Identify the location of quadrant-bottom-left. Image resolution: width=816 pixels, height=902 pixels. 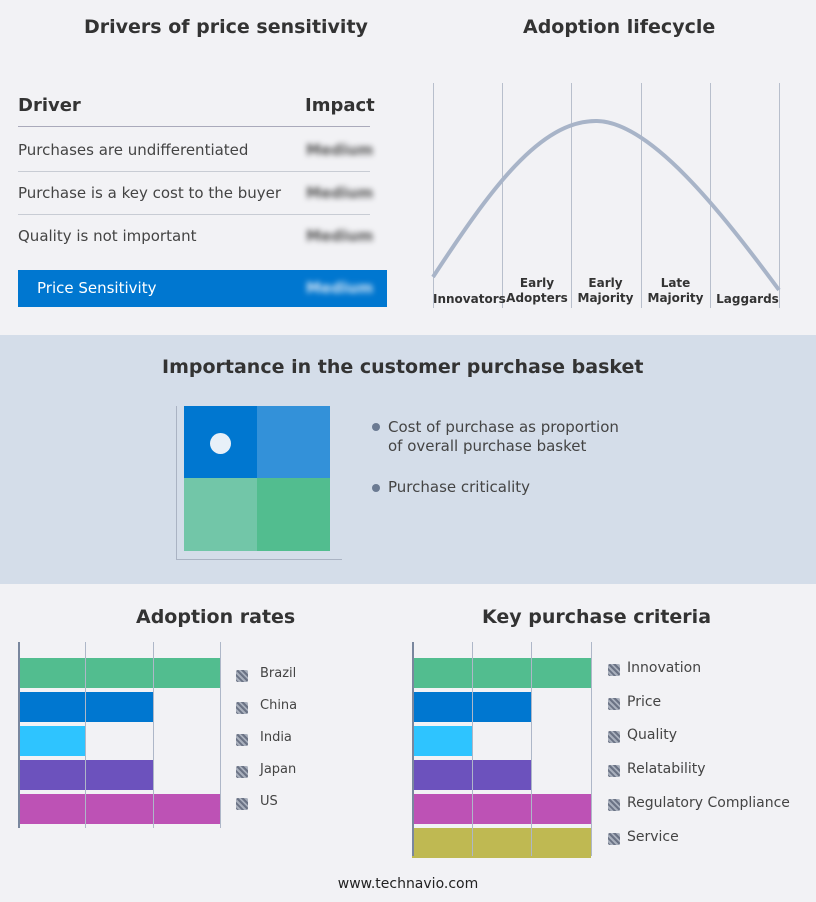
(220, 514).